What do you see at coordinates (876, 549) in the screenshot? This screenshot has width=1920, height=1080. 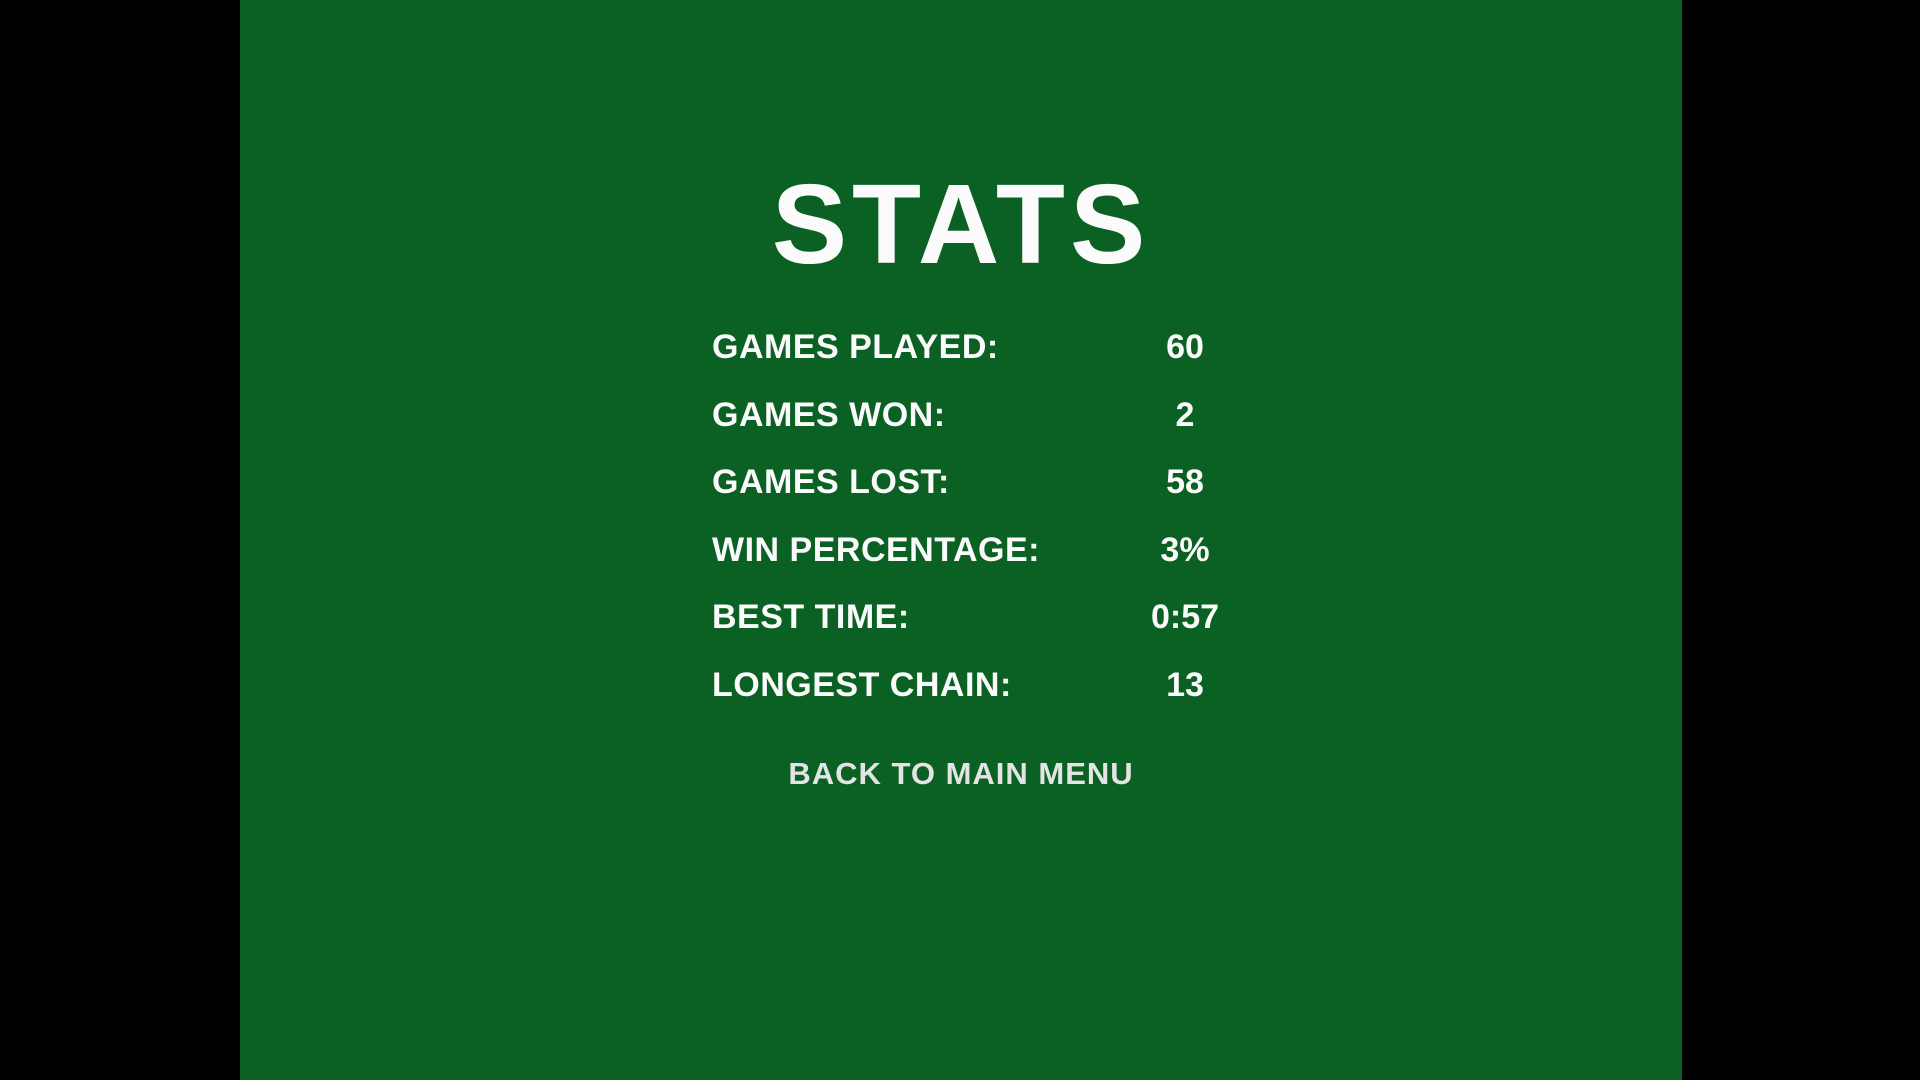 I see `stat-label: WIN PERCENTAGE:` at bounding box center [876, 549].